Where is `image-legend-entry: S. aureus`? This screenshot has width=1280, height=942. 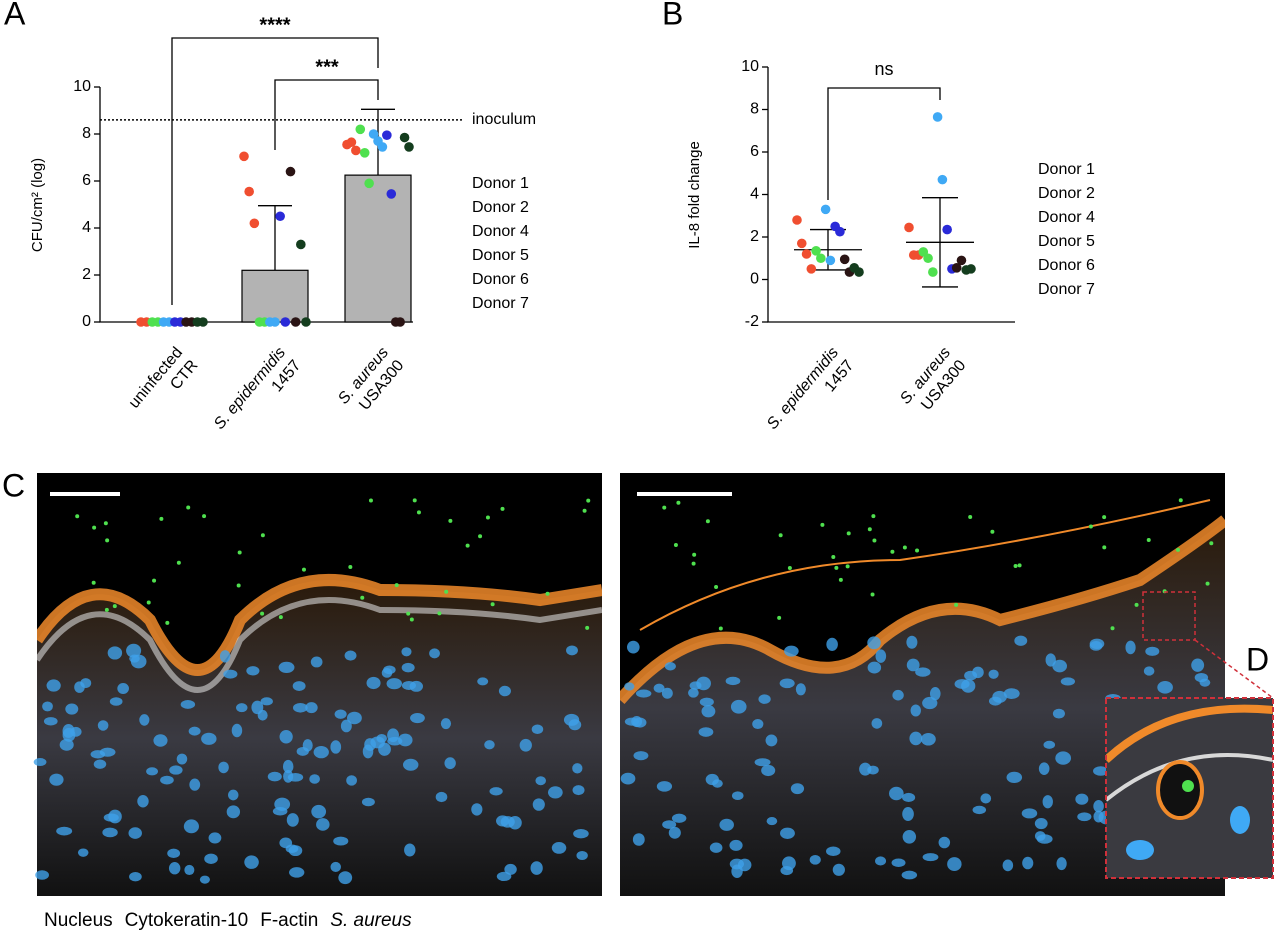
image-legend-entry: S. aureus is located at coordinates (371, 920).